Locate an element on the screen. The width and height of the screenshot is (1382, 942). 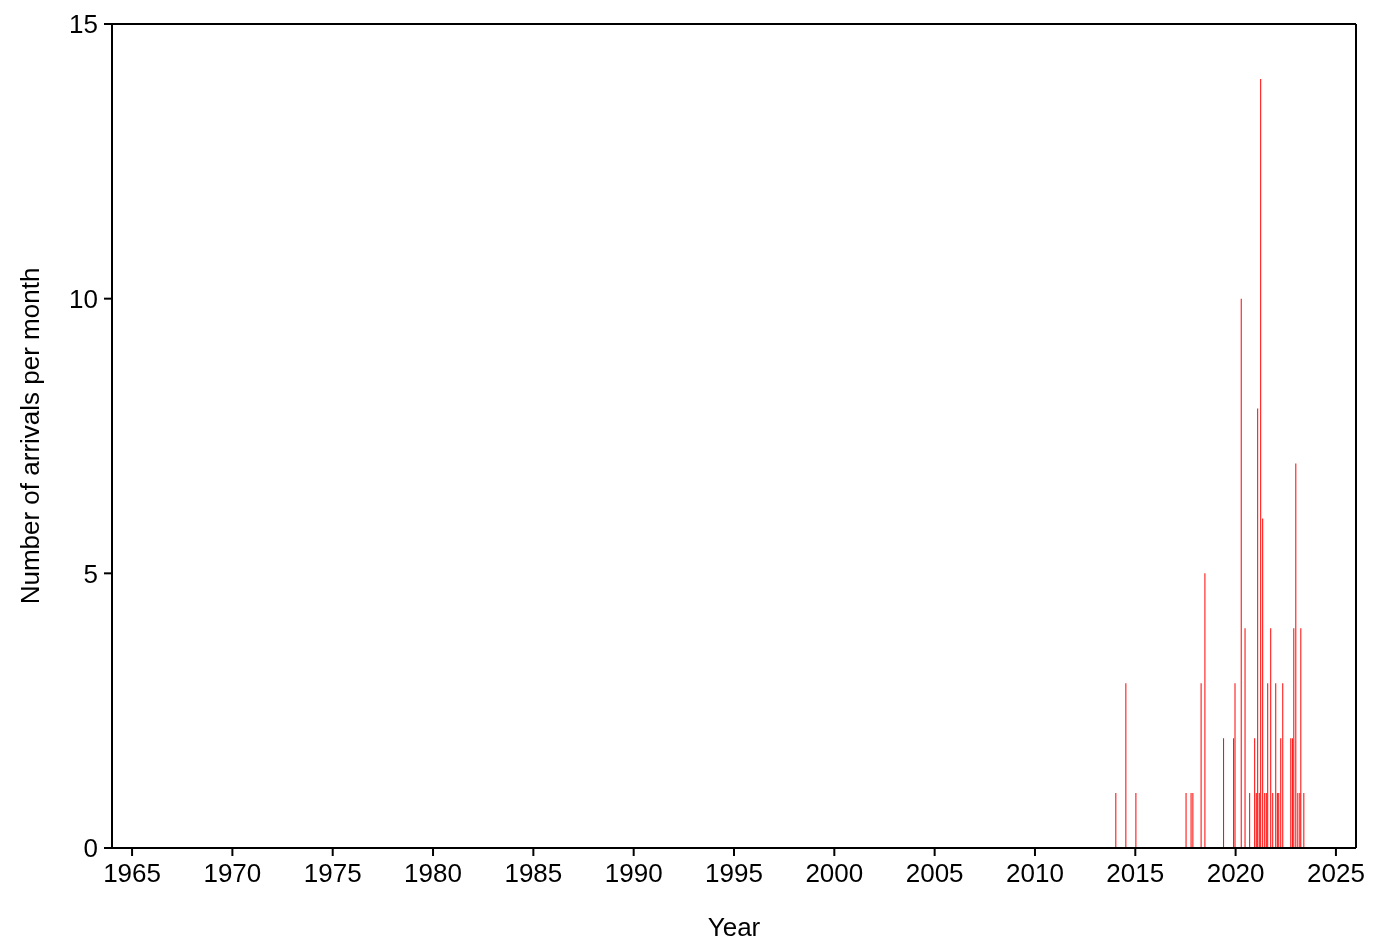
x-tick-label: 2010 is located at coordinates (1035, 873).